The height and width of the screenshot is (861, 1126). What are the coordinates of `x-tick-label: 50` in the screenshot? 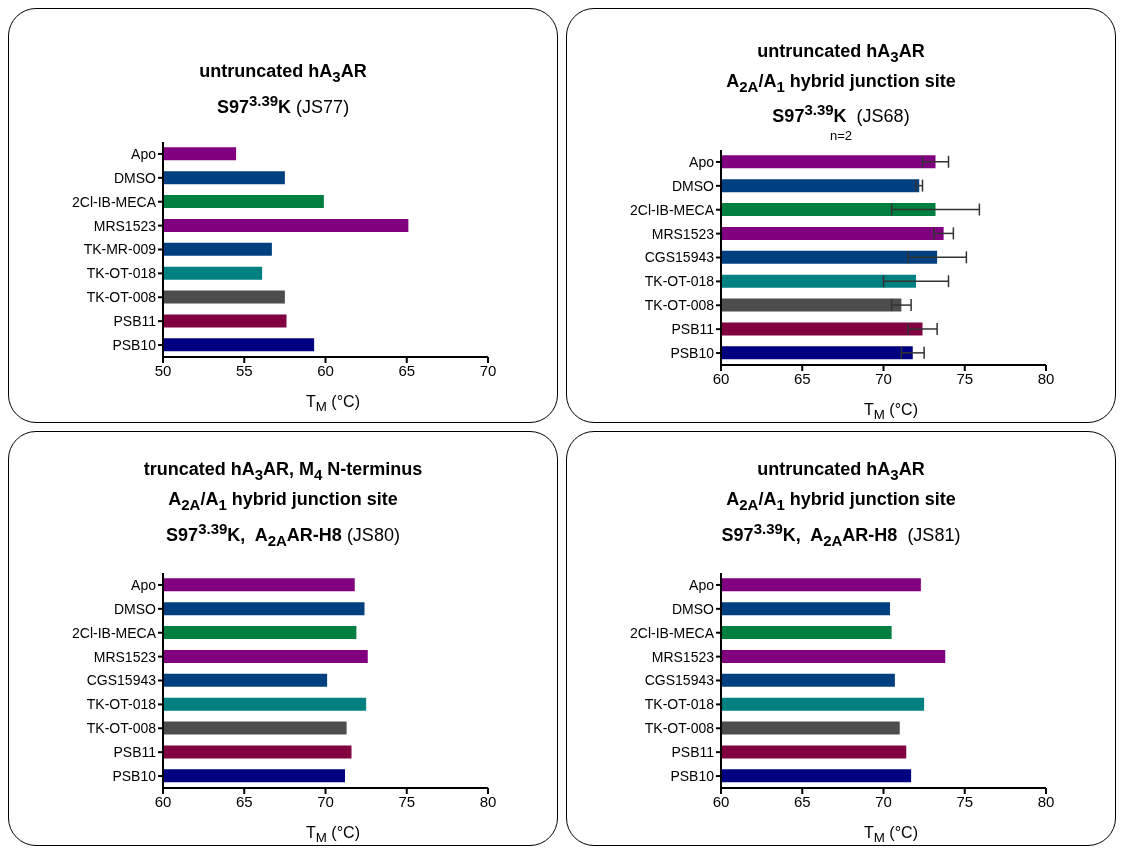 It's located at (163, 370).